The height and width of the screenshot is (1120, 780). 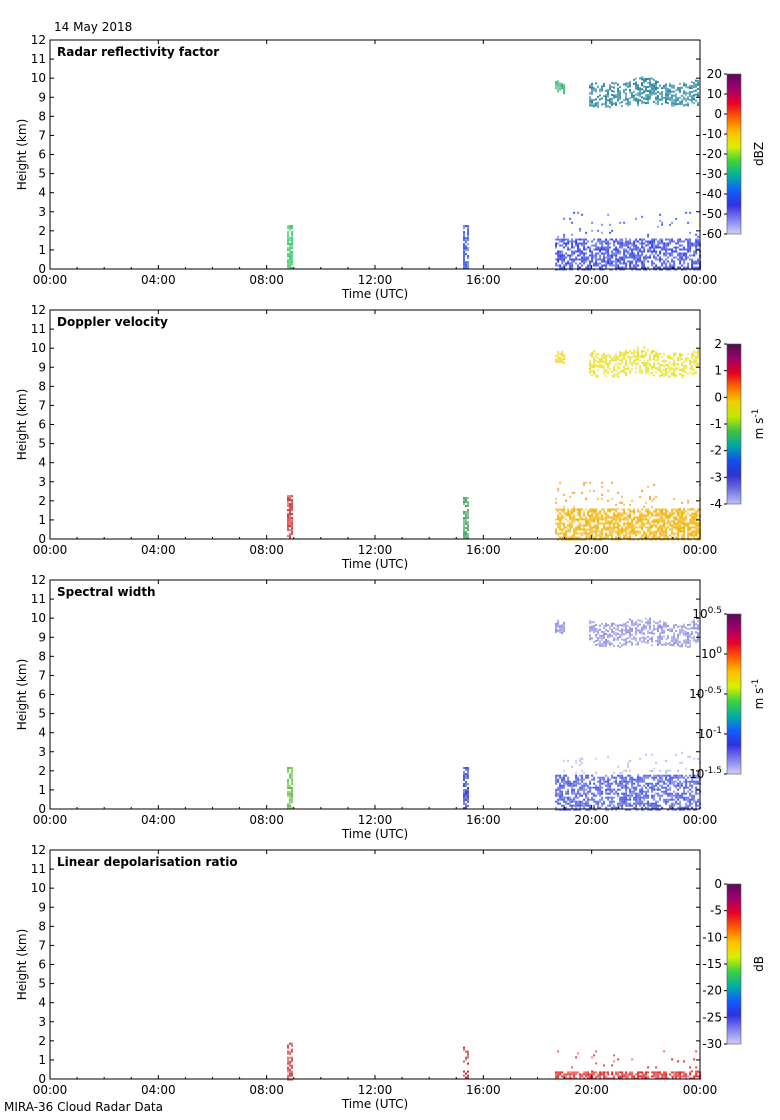 What do you see at coordinates (705, 693) in the screenshot?
I see `colorbar-tick-label: 10-0.5` at bounding box center [705, 693].